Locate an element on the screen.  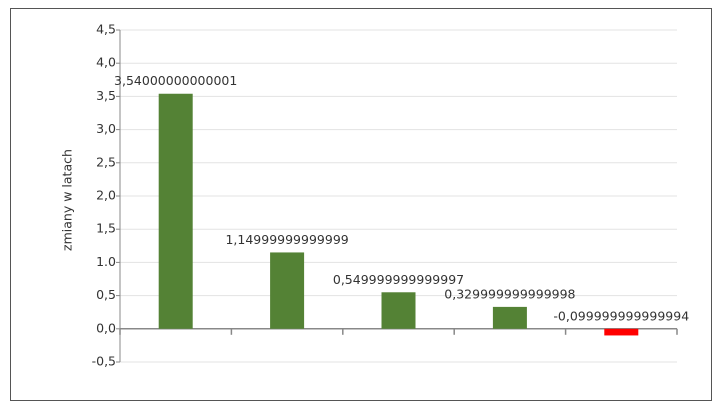
y-tick-label: 1.0 is located at coordinates (106, 261).